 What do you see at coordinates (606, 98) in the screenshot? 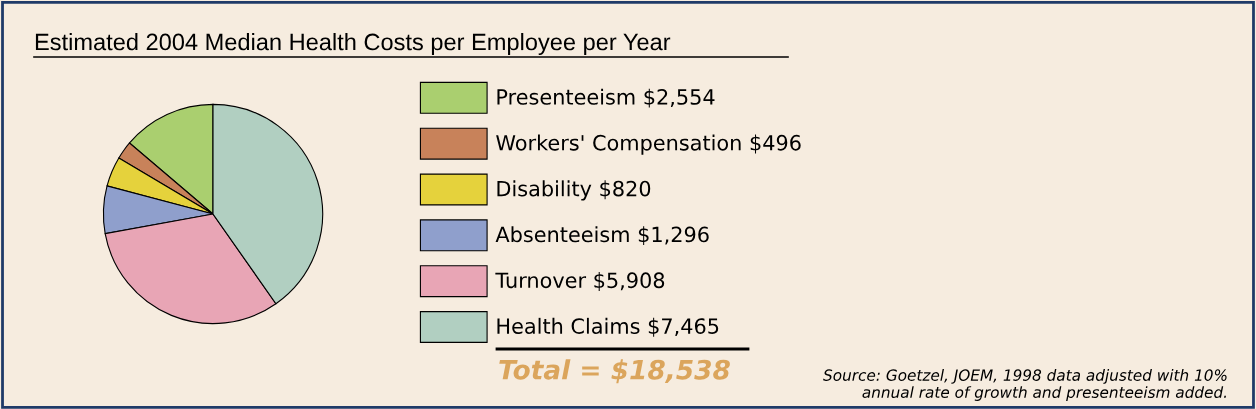
I see `legend-label: Presenteeism $2,554` at bounding box center [606, 98].